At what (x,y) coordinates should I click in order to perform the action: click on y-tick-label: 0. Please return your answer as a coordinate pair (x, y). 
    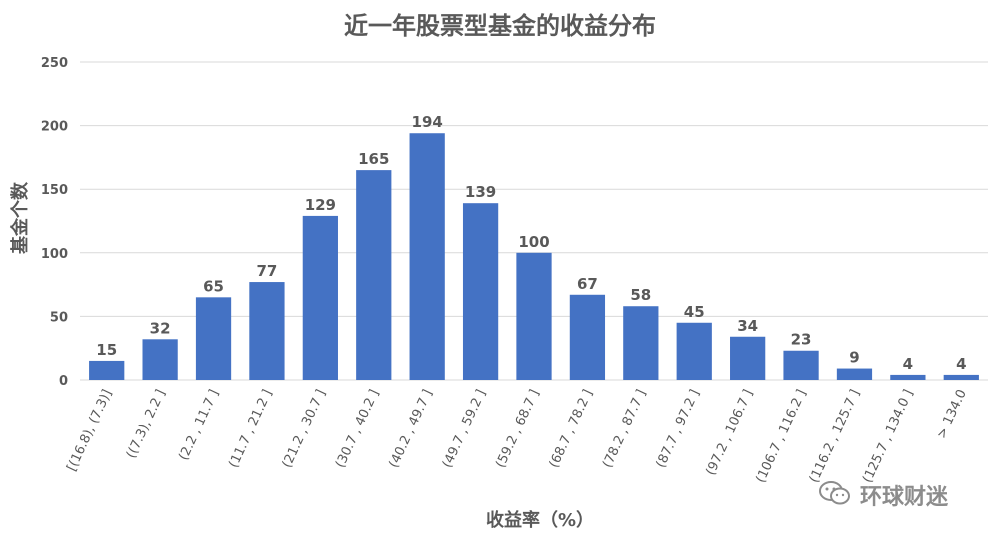
    Looking at the image, I should click on (63, 381).